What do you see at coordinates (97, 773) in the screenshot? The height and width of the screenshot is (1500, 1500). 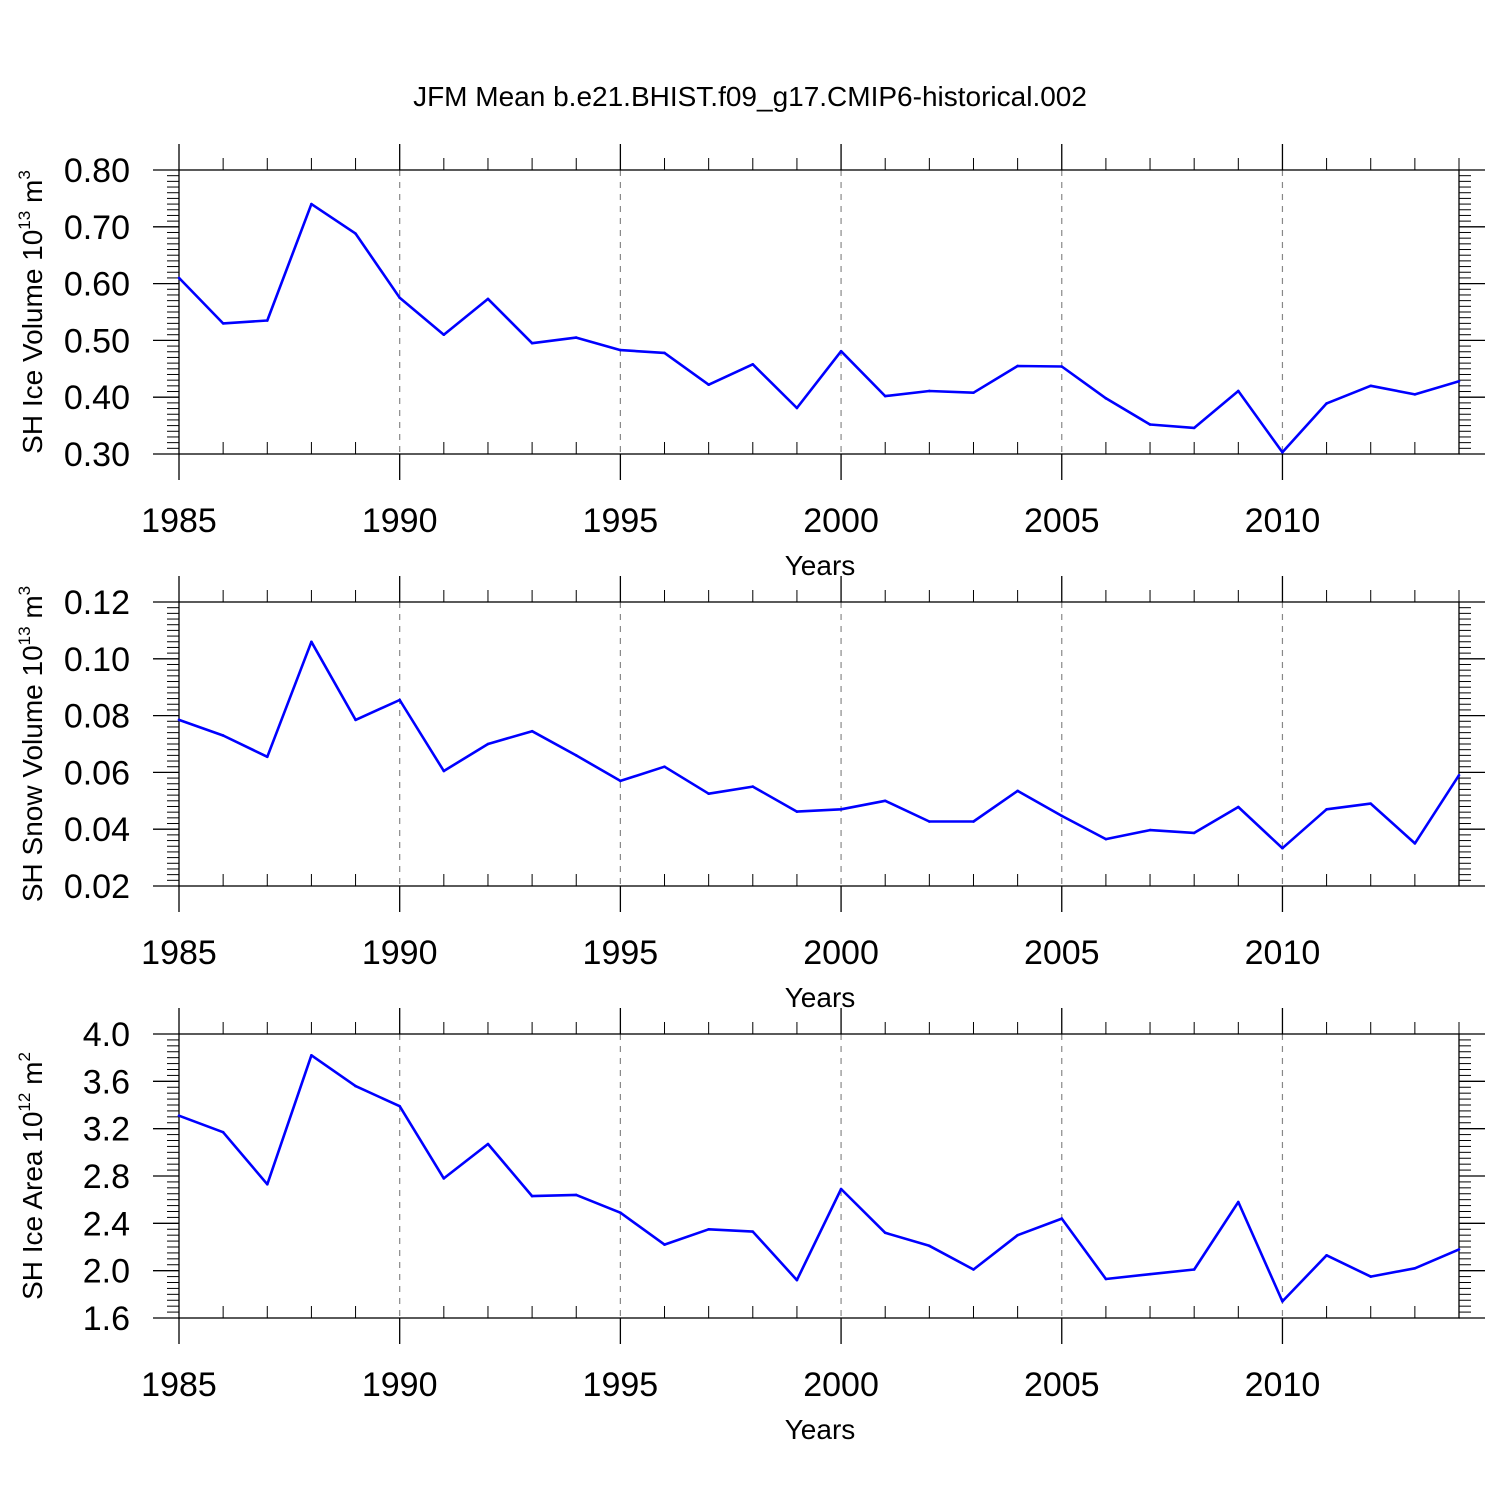 I see `y-tick-label: 0.06` at bounding box center [97, 773].